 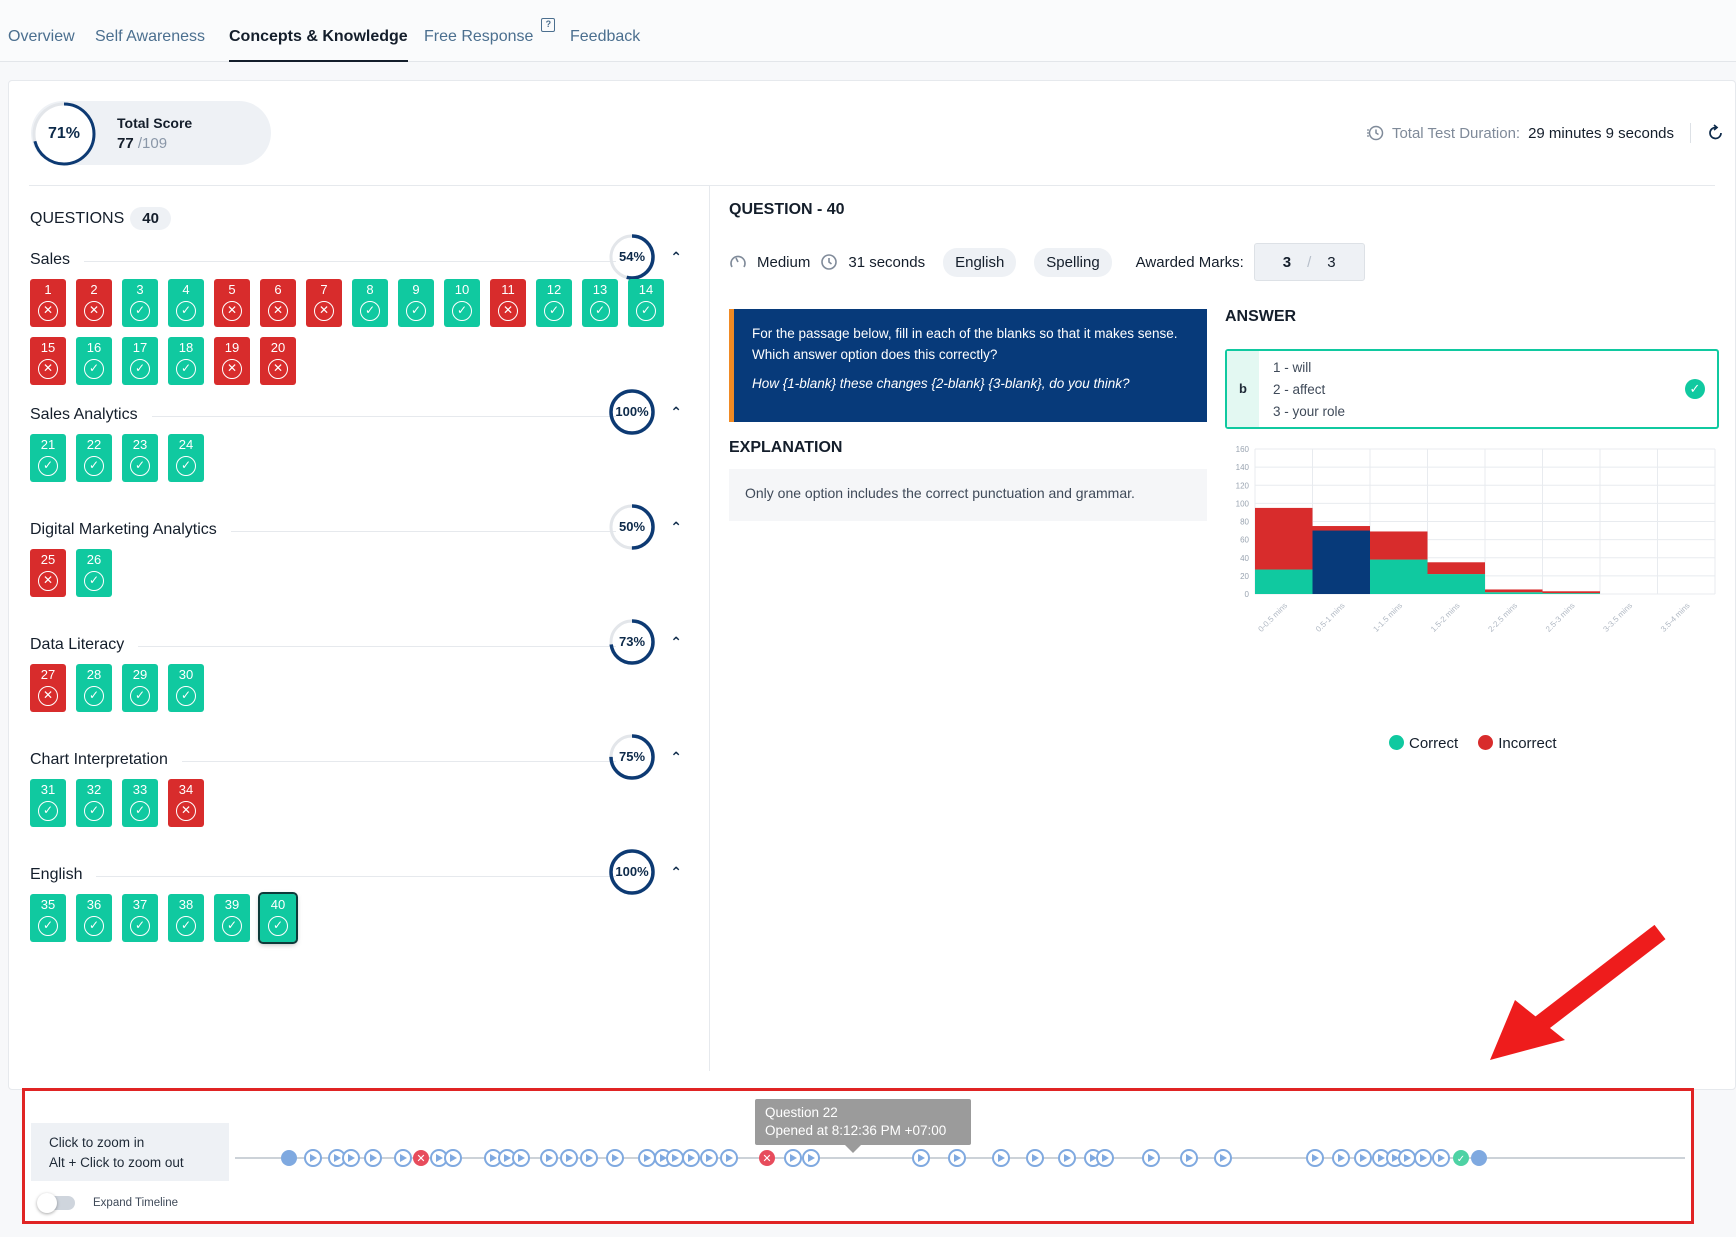 I want to click on legend-incorrect: Incorrect, so click(x=1517, y=743).